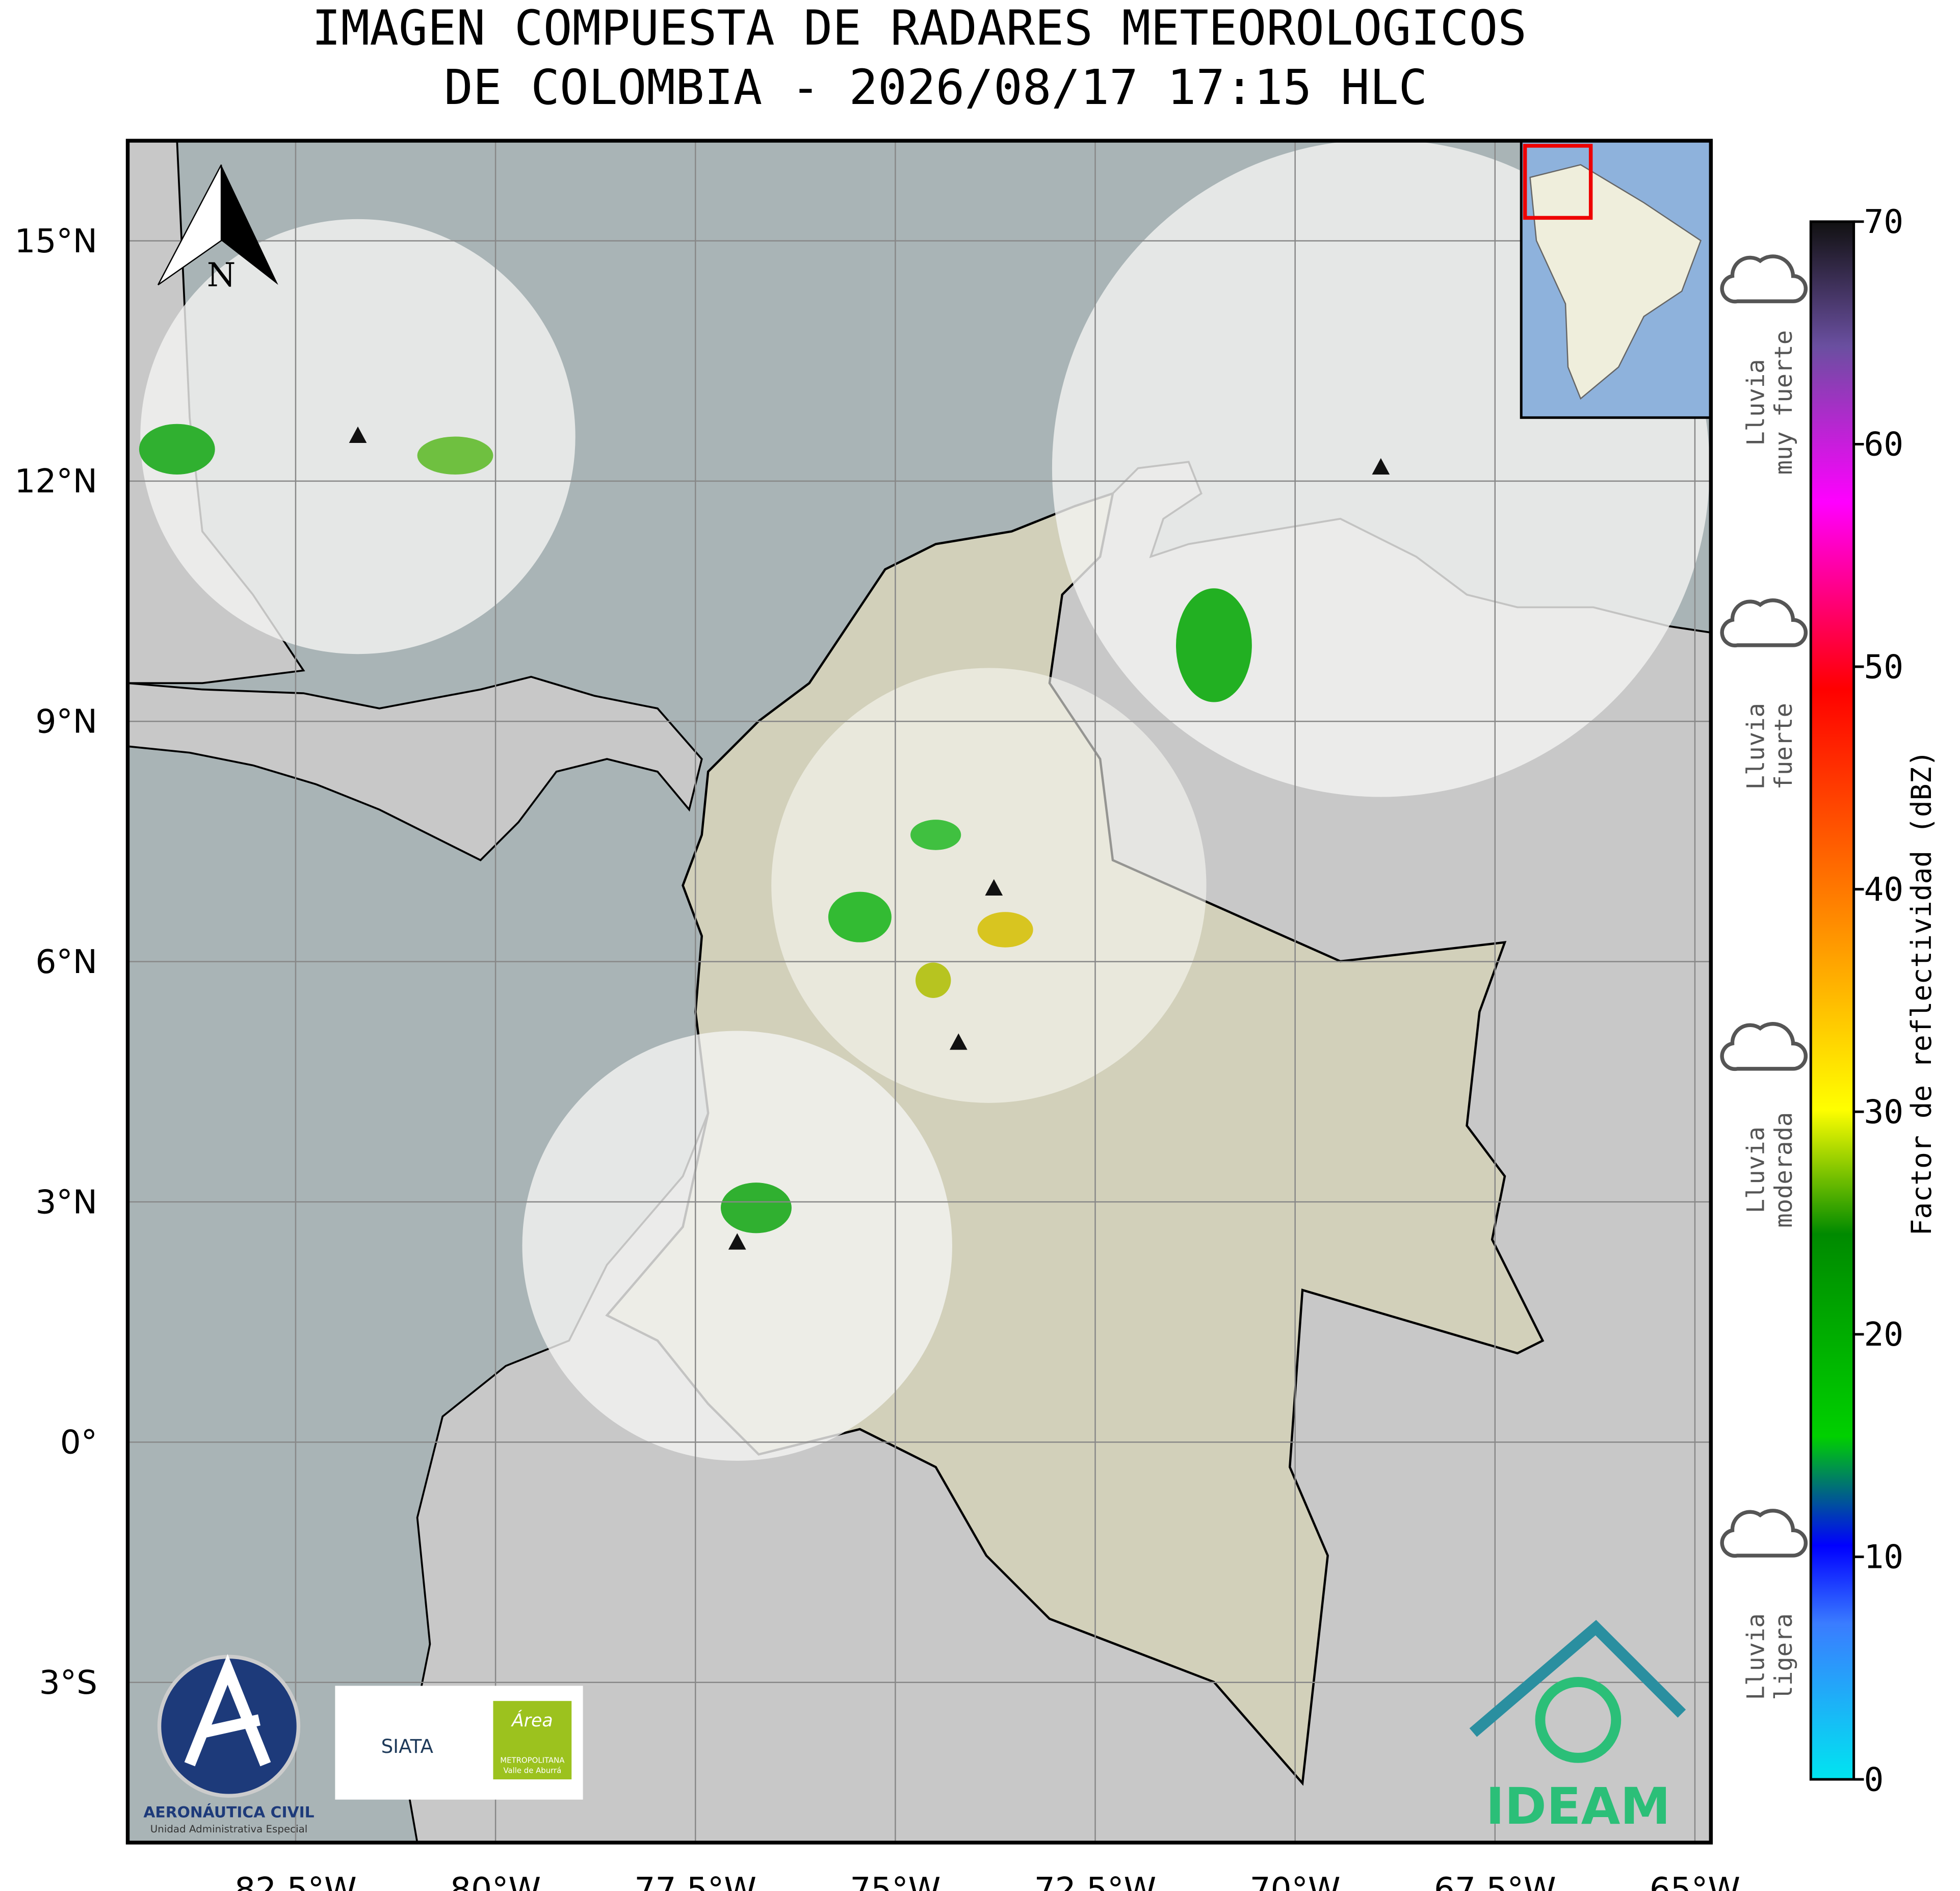 The height and width of the screenshot is (1891, 1960). I want to click on inset-extent, so click(1558, 182).